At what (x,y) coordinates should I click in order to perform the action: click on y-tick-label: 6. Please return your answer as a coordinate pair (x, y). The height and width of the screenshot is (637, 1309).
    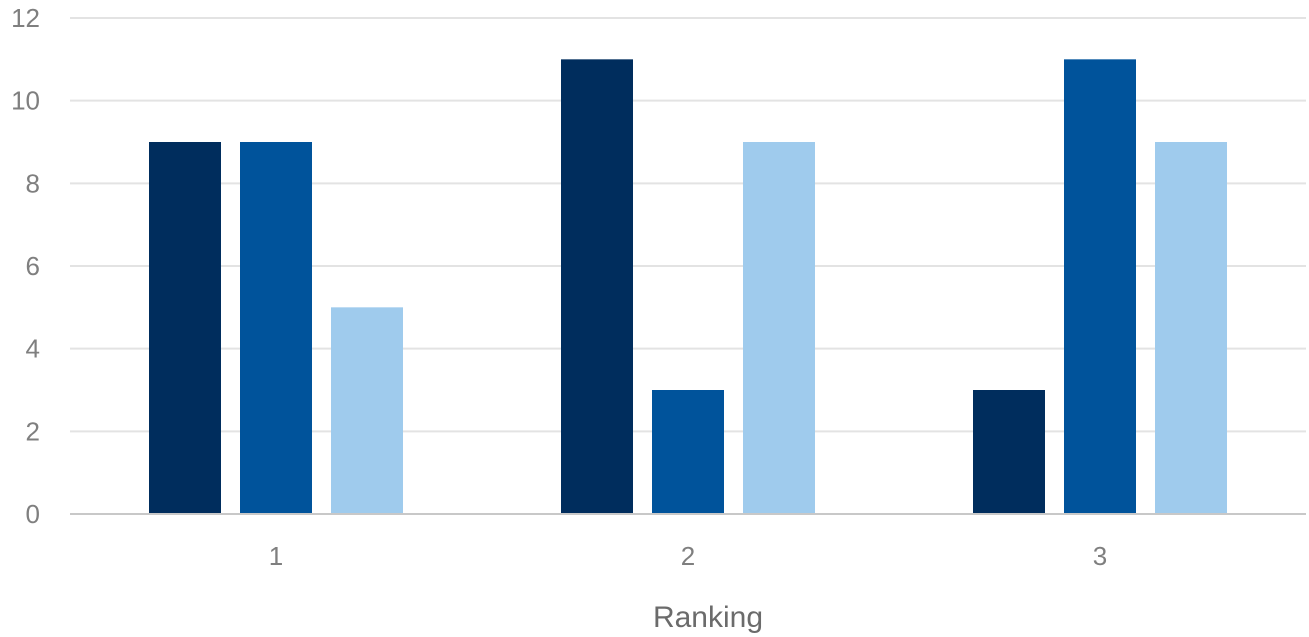
    Looking at the image, I should click on (33, 266).